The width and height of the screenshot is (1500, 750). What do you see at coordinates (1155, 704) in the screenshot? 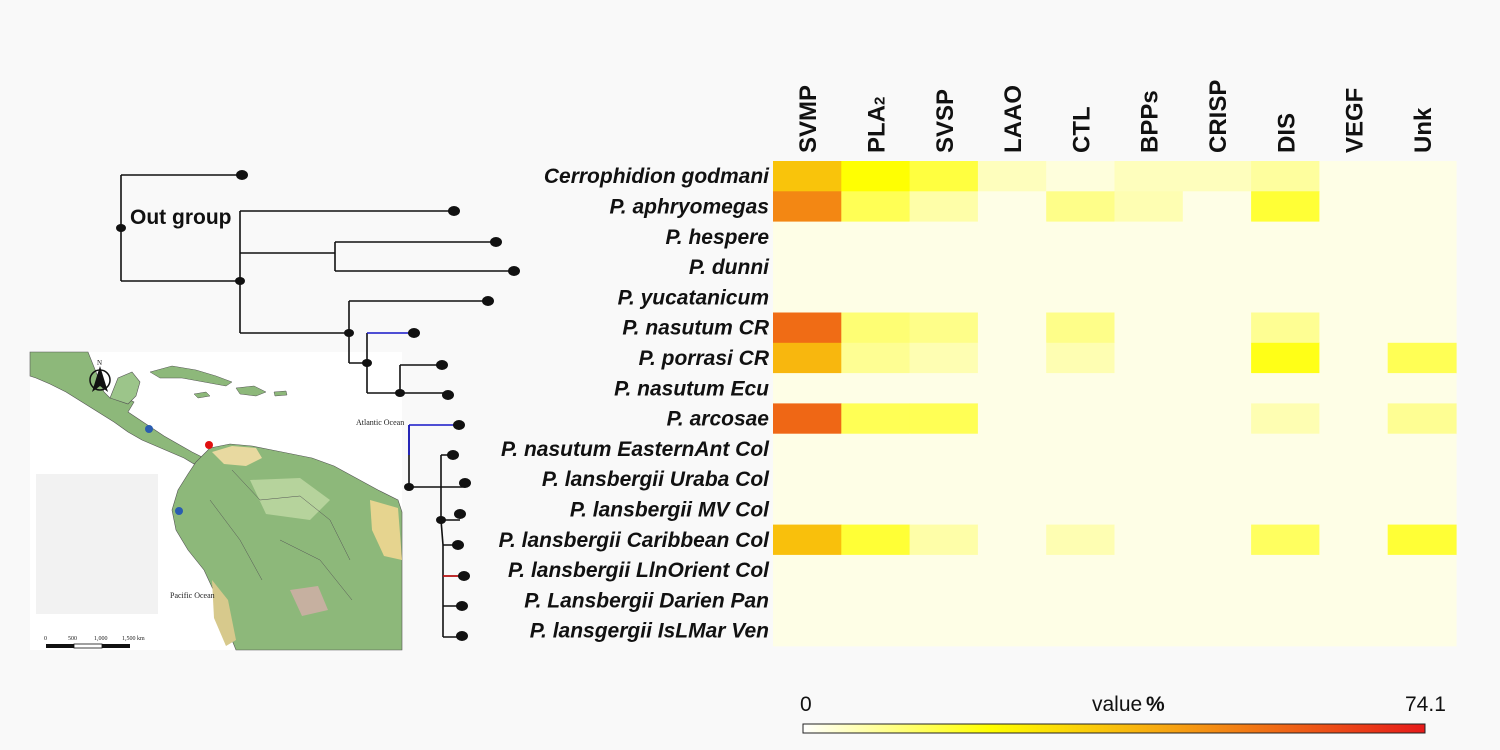
I see `colorbar-unit: %` at bounding box center [1155, 704].